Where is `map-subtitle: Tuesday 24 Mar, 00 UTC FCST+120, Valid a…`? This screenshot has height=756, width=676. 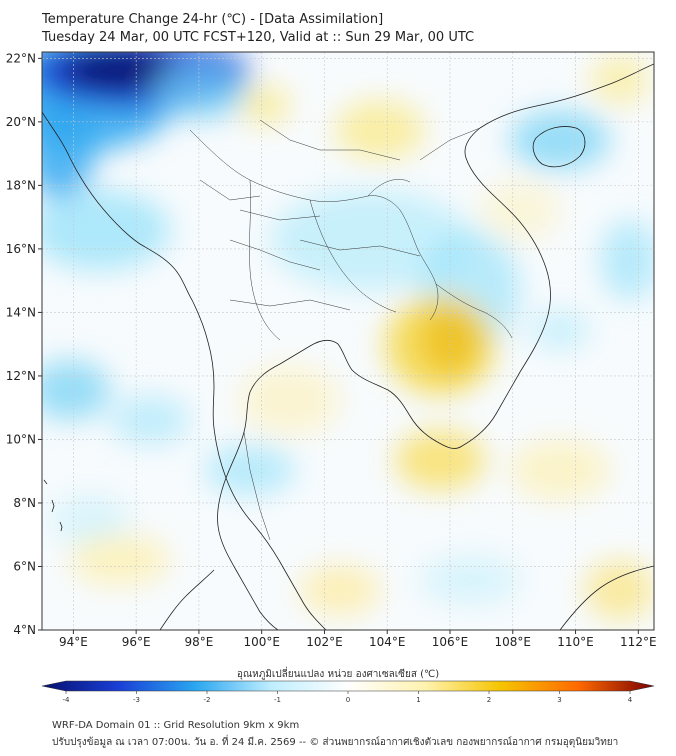 map-subtitle: Tuesday 24 Mar, 00 UTC FCST+120, Valid a… is located at coordinates (258, 37).